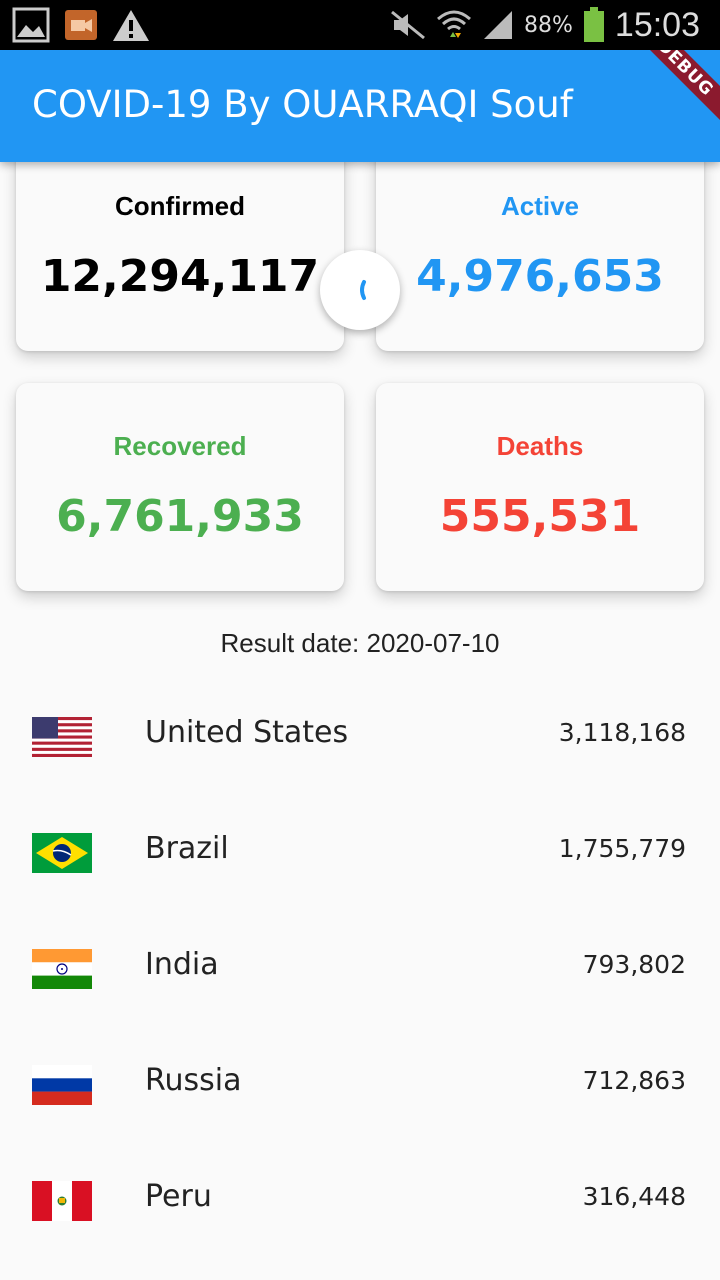 Image resolution: width=720 pixels, height=1280 pixels. What do you see at coordinates (182, 964) in the screenshot?
I see `country-name: India` at bounding box center [182, 964].